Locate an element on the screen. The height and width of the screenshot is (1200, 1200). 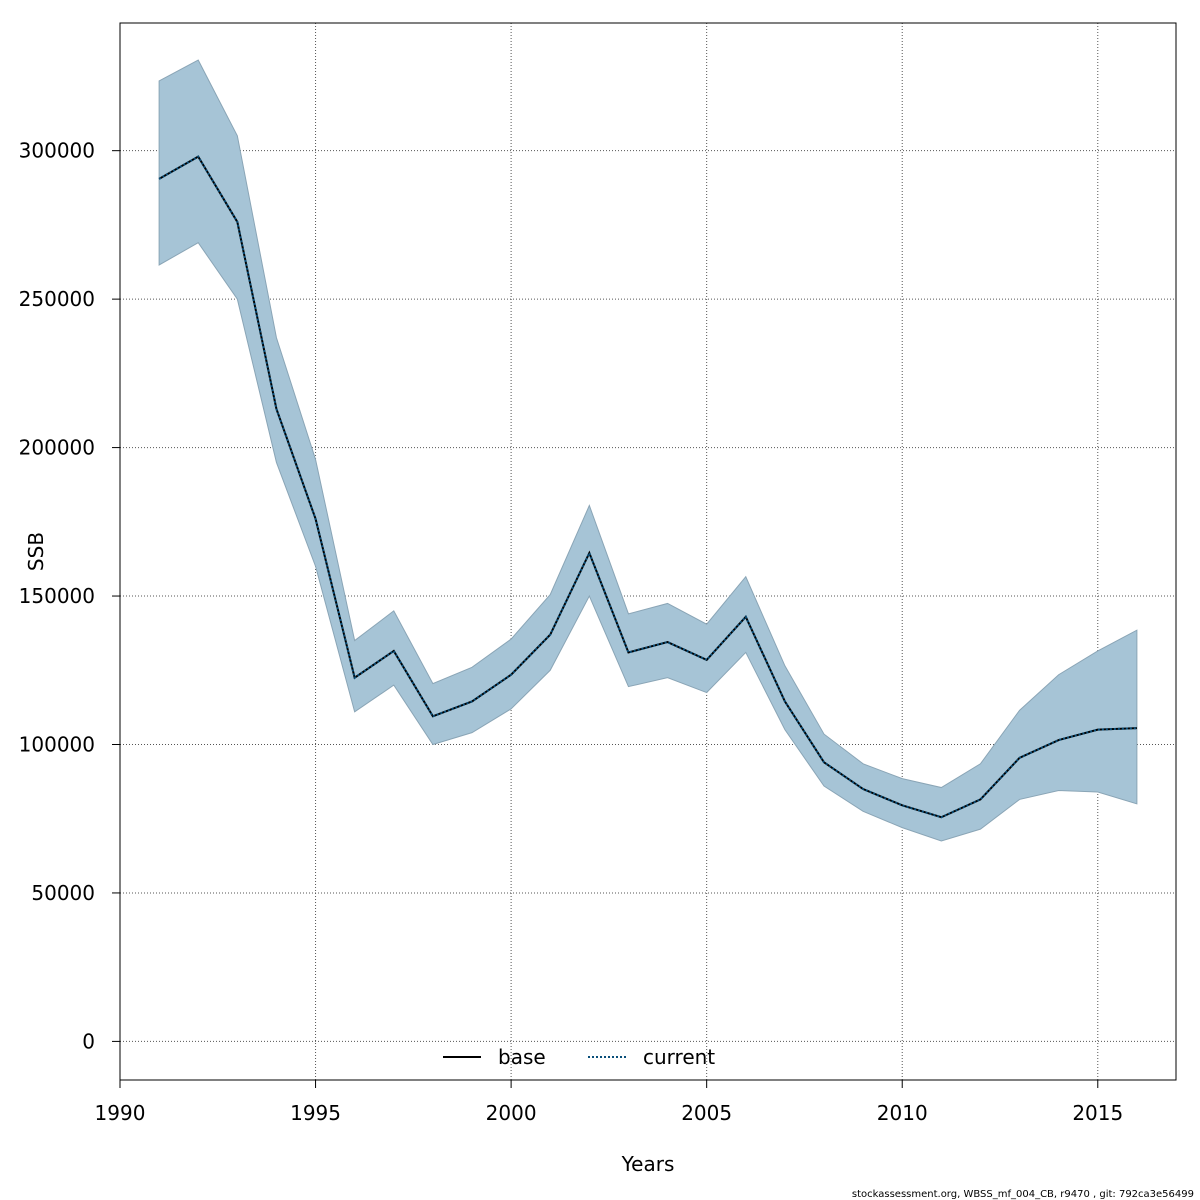
y-axis: 0 50000 100000 150000 200000 250000 300000 is located at coordinates (69, 596).